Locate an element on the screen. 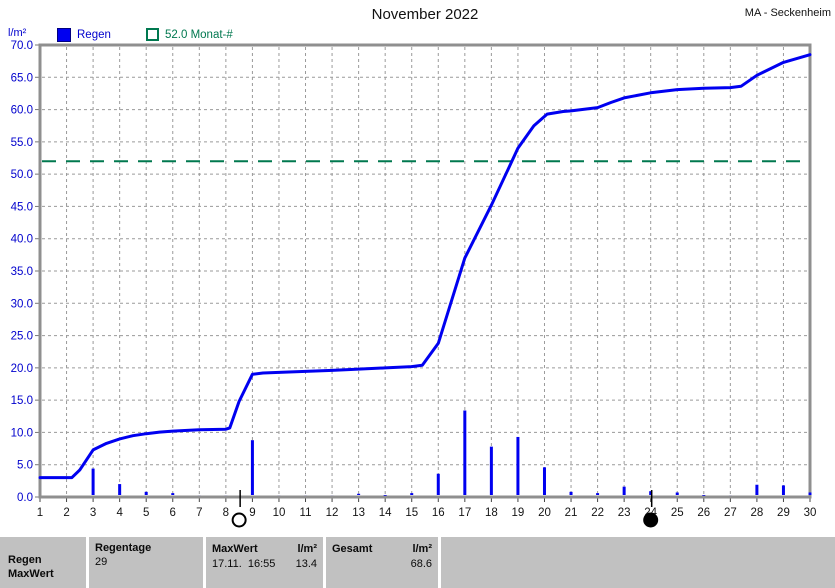 This screenshot has width=835, height=588. x-tick-label: 5 is located at coordinates (146, 513).